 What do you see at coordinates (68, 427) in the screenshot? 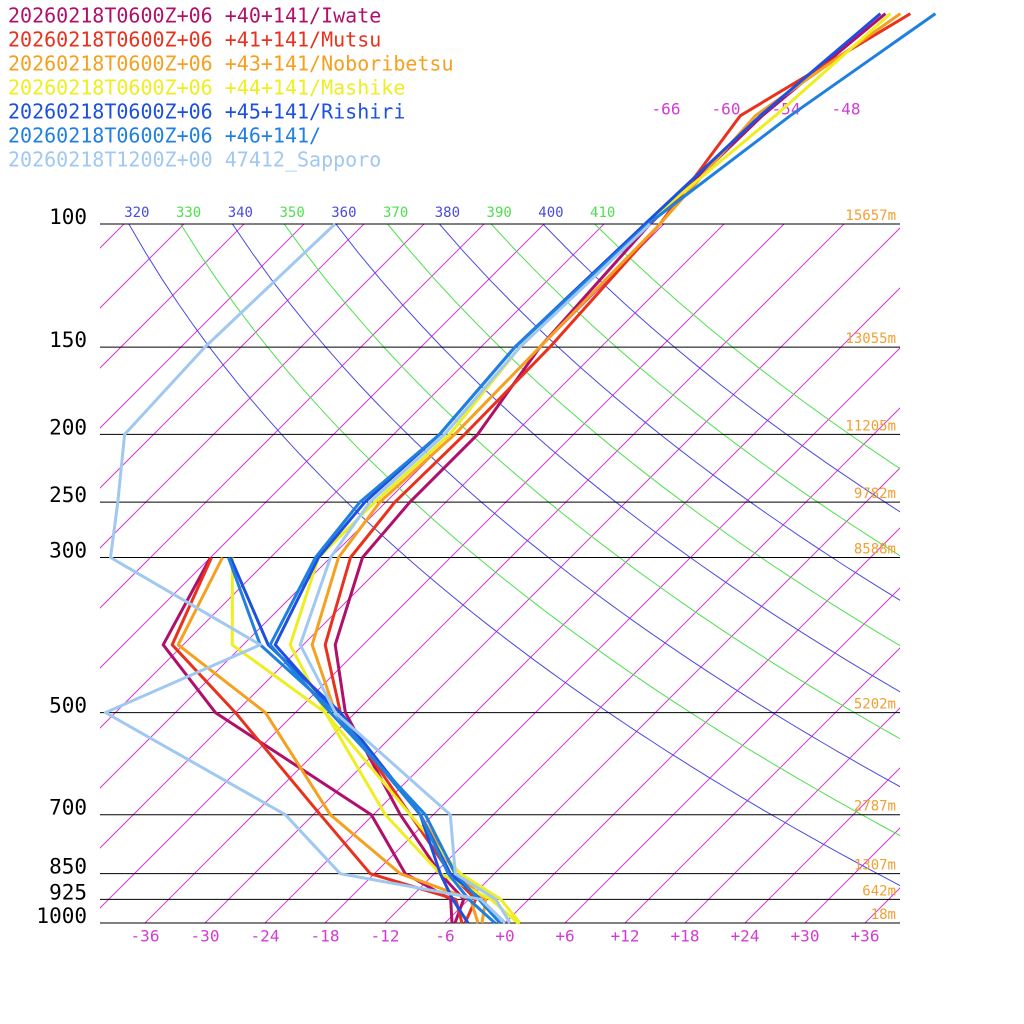
I see `y-tick-label: 200` at bounding box center [68, 427].